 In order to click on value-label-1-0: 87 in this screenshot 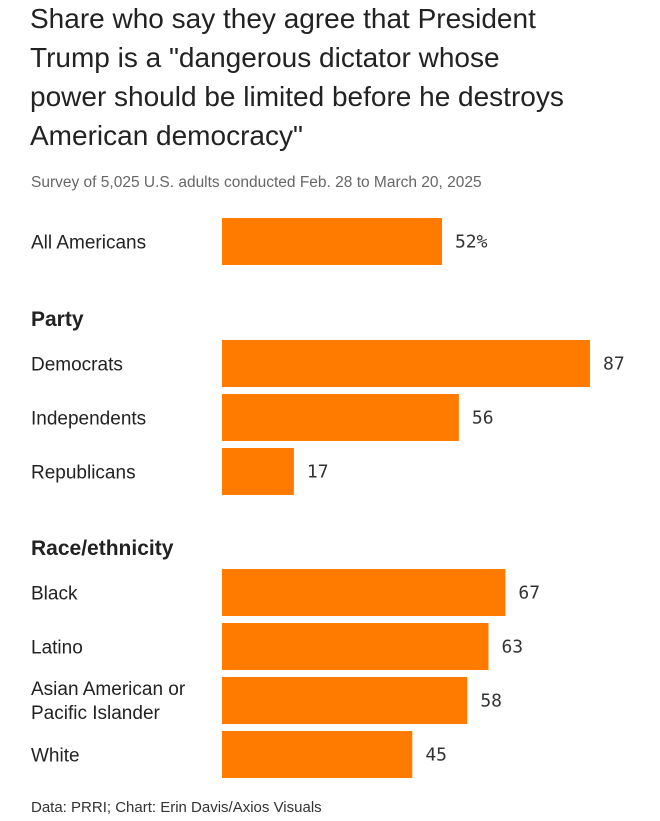, I will do `click(614, 364)`.